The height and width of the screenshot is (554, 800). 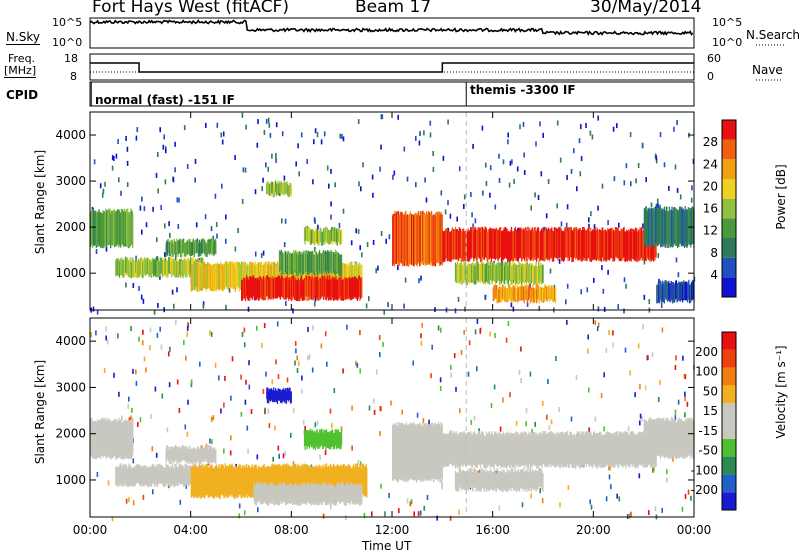 I want to click on velocity-colorbar-segment, so click(x=729, y=465).